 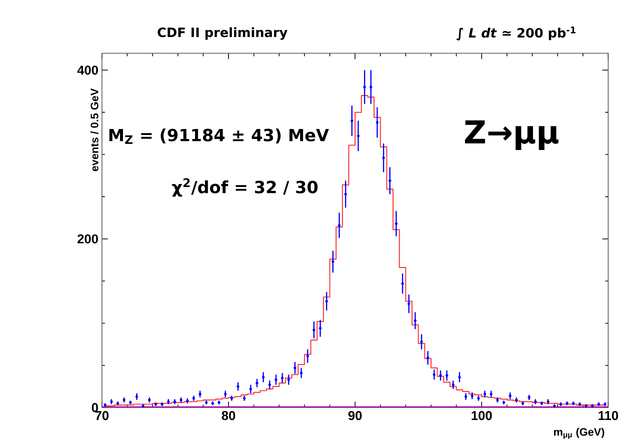 What do you see at coordinates (482, 415) in the screenshot?
I see `x-tick-label: 100` at bounding box center [482, 415].